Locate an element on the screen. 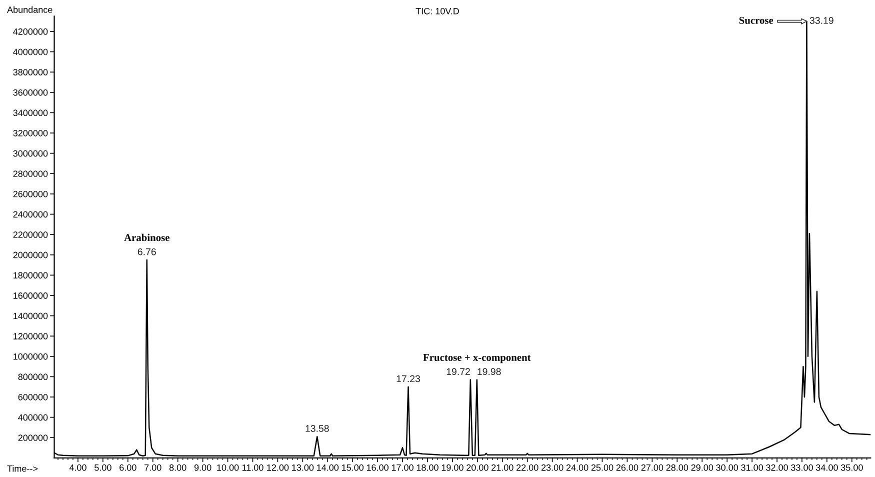  x-tick-label: 29.00 is located at coordinates (702, 467).